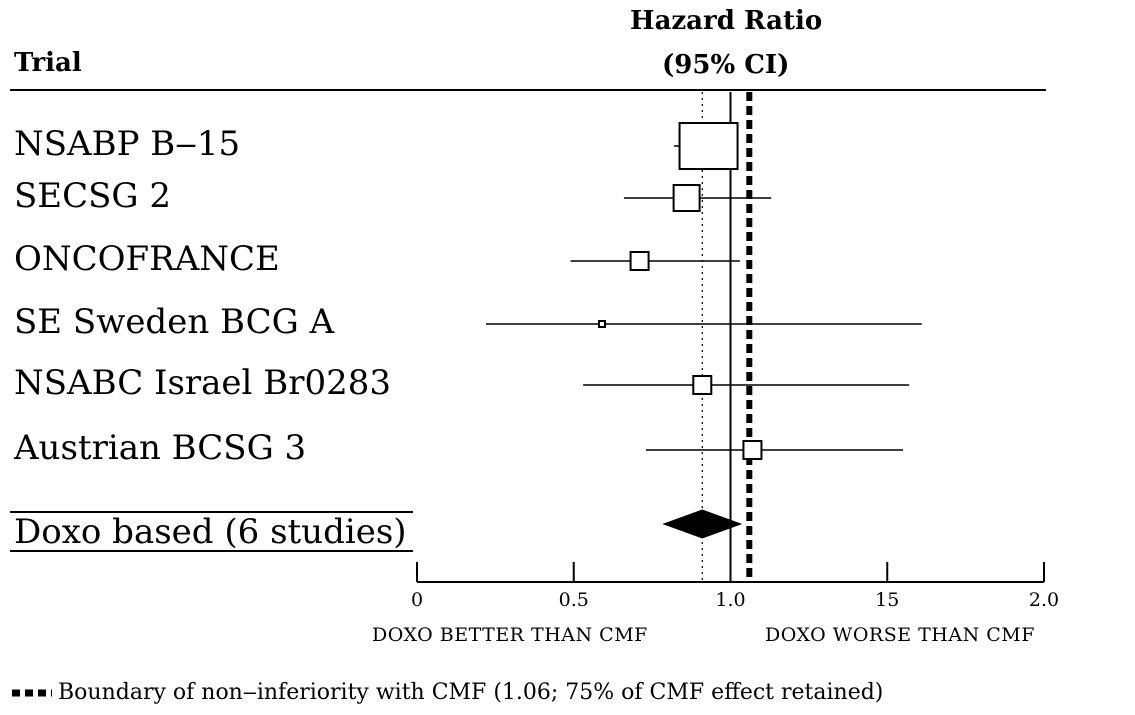 The image size is (1135, 715). I want to click on trial-column-header: Trial, so click(48, 63).